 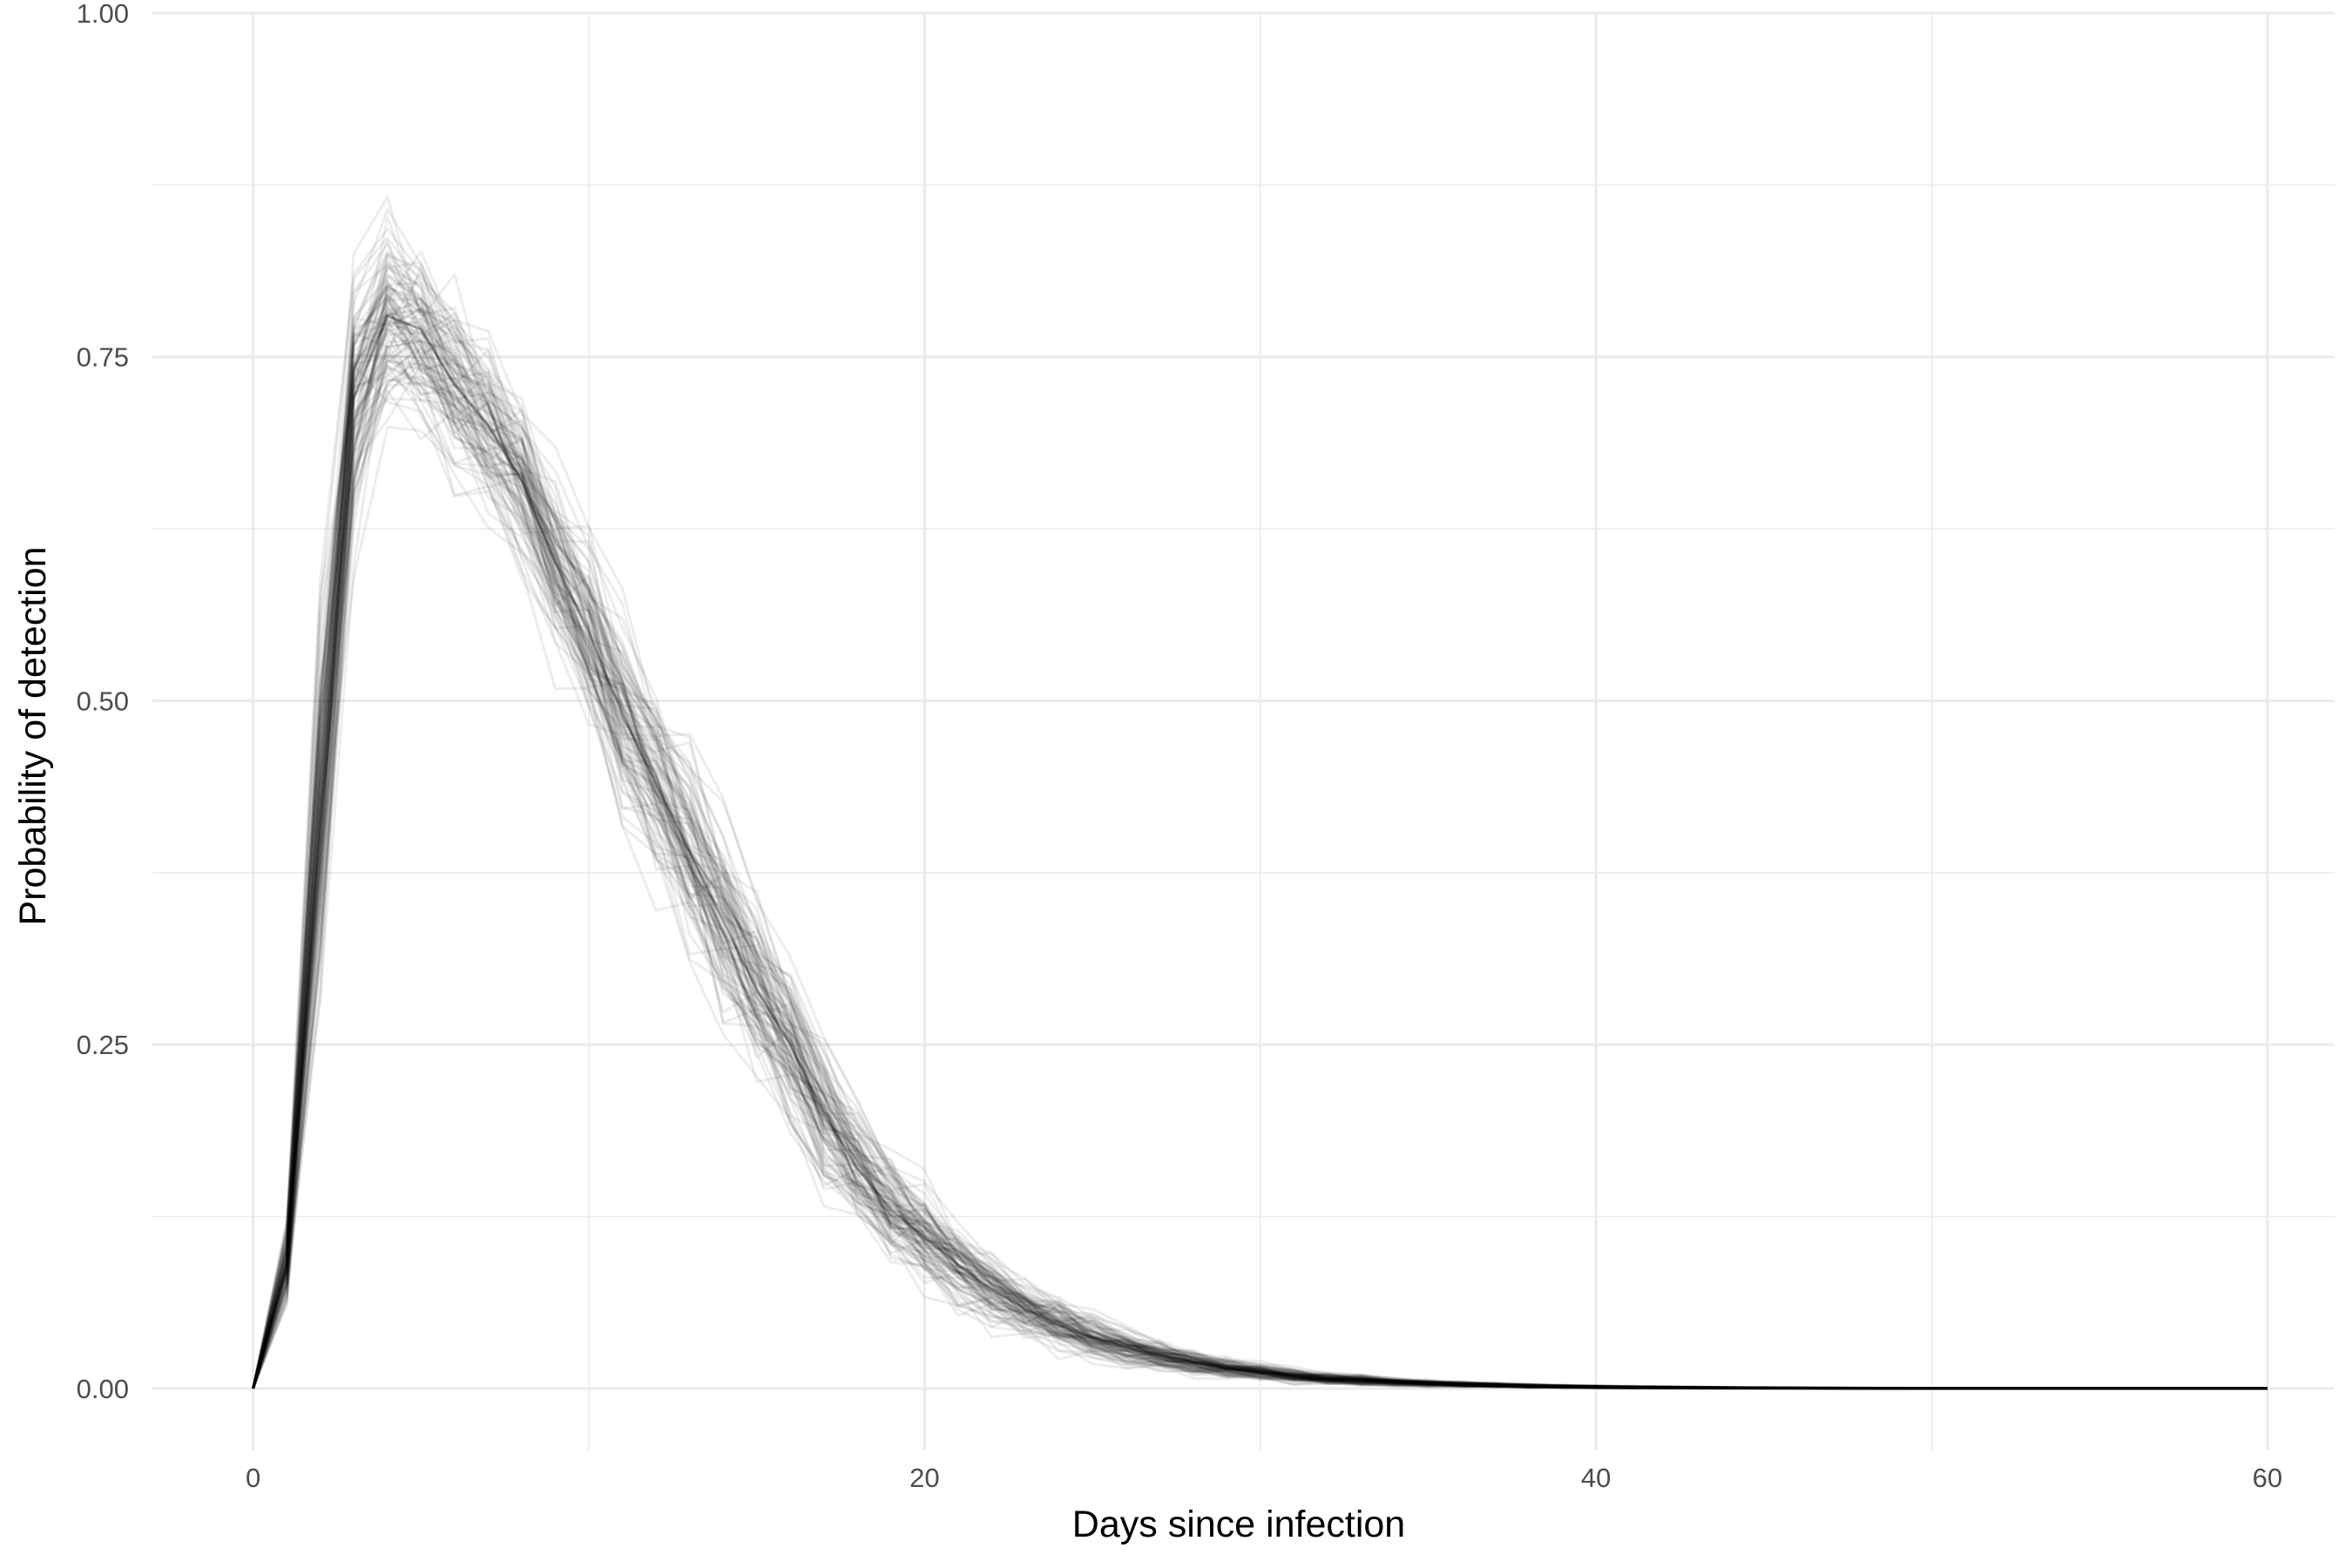 What do you see at coordinates (924, 1478) in the screenshot?
I see `x-tick-label: 20` at bounding box center [924, 1478].